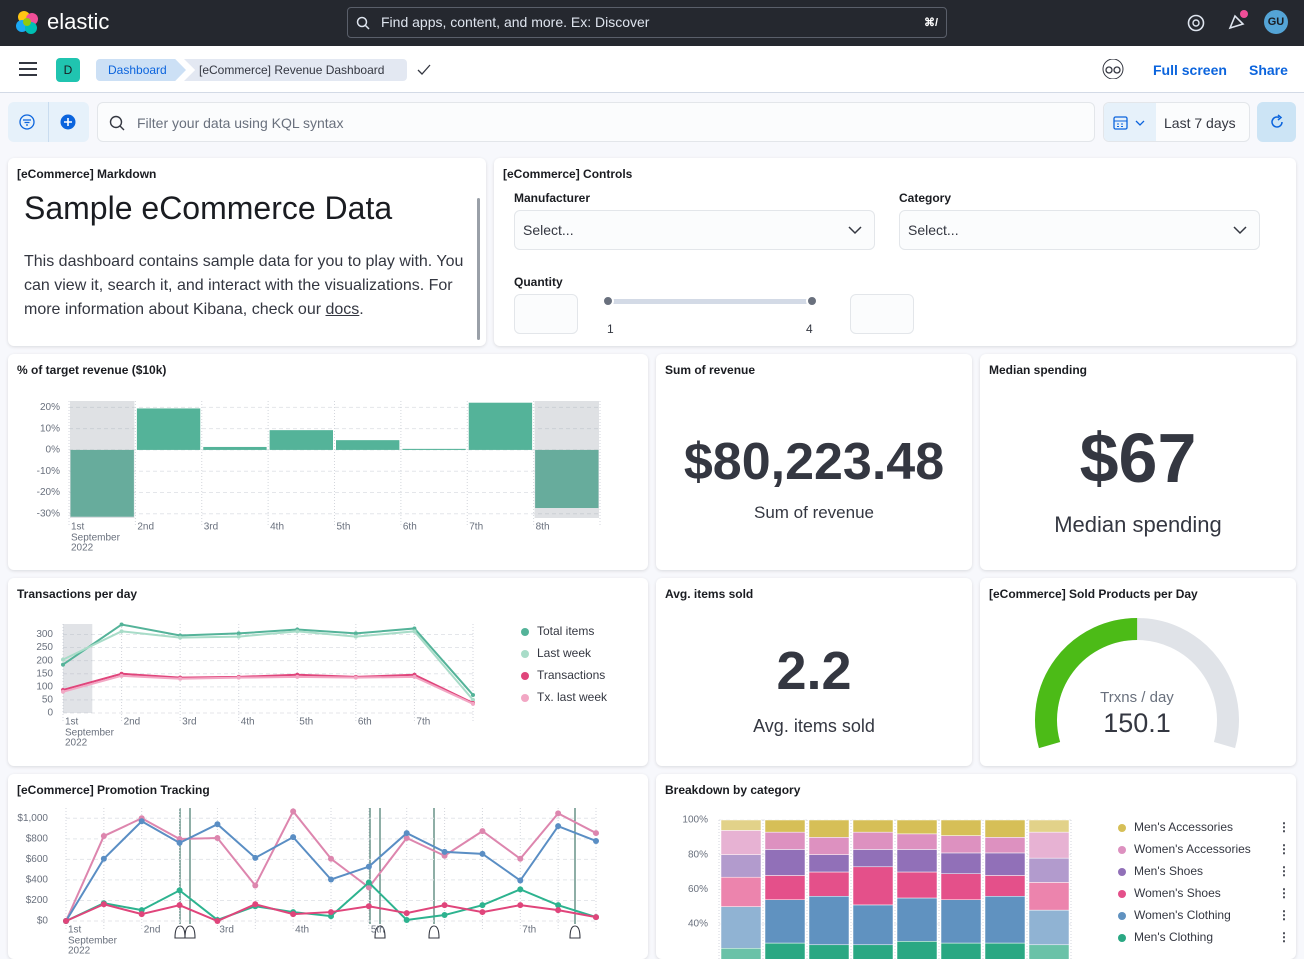 The height and width of the screenshot is (959, 1304). Describe the element at coordinates (709, 594) in the screenshot. I see `panel-title: Avg. items sold` at that location.